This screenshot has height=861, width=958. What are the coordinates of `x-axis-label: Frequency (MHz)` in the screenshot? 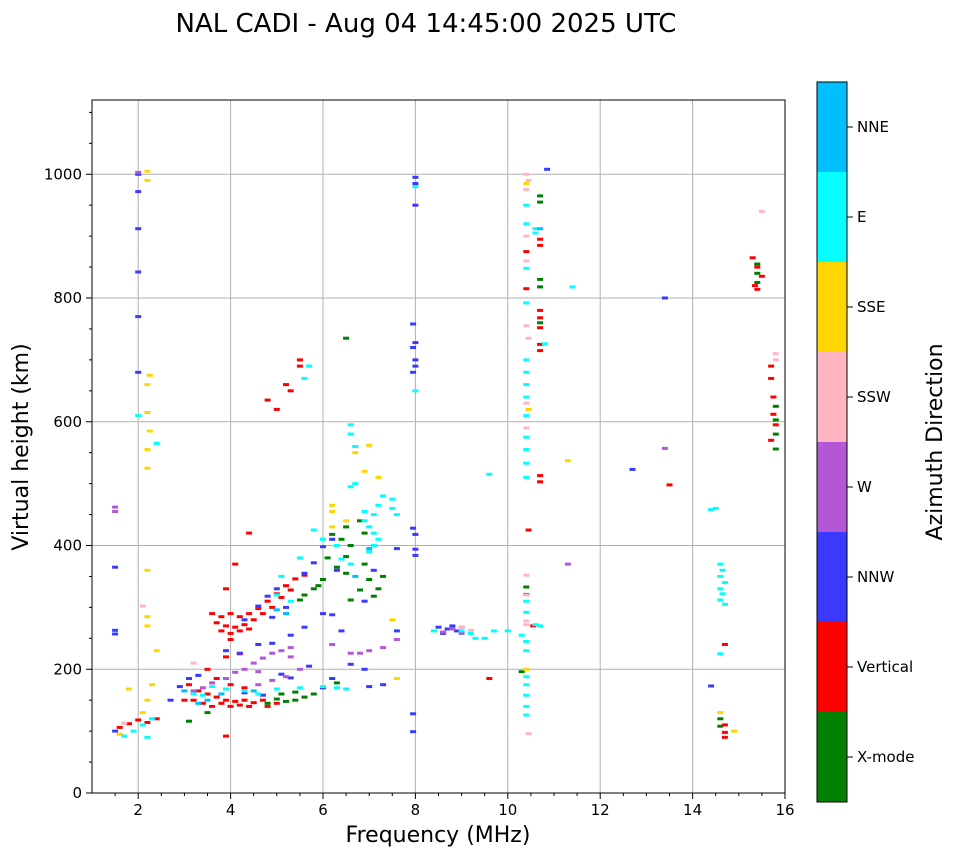 It's located at (438, 835).